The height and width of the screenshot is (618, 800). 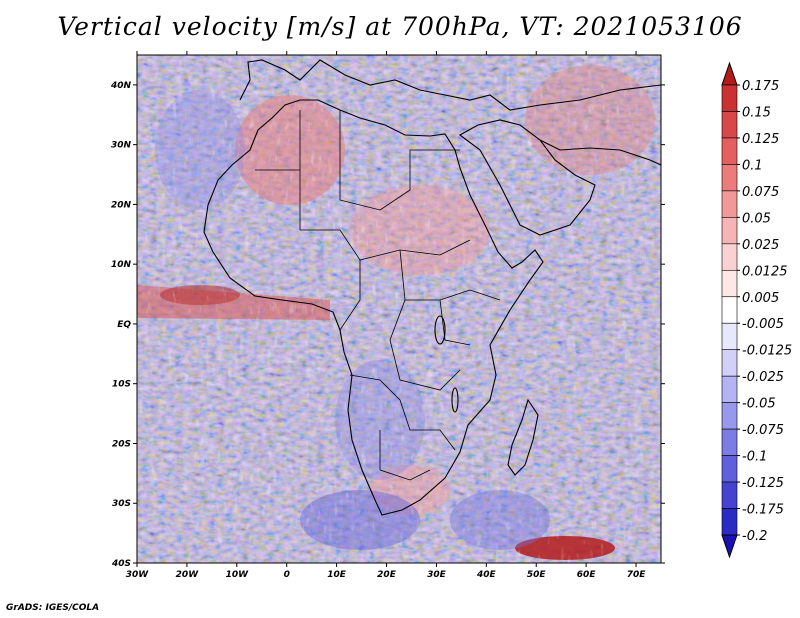 What do you see at coordinates (760, 245) in the screenshot?
I see `colorbar-label: 0.025` at bounding box center [760, 245].